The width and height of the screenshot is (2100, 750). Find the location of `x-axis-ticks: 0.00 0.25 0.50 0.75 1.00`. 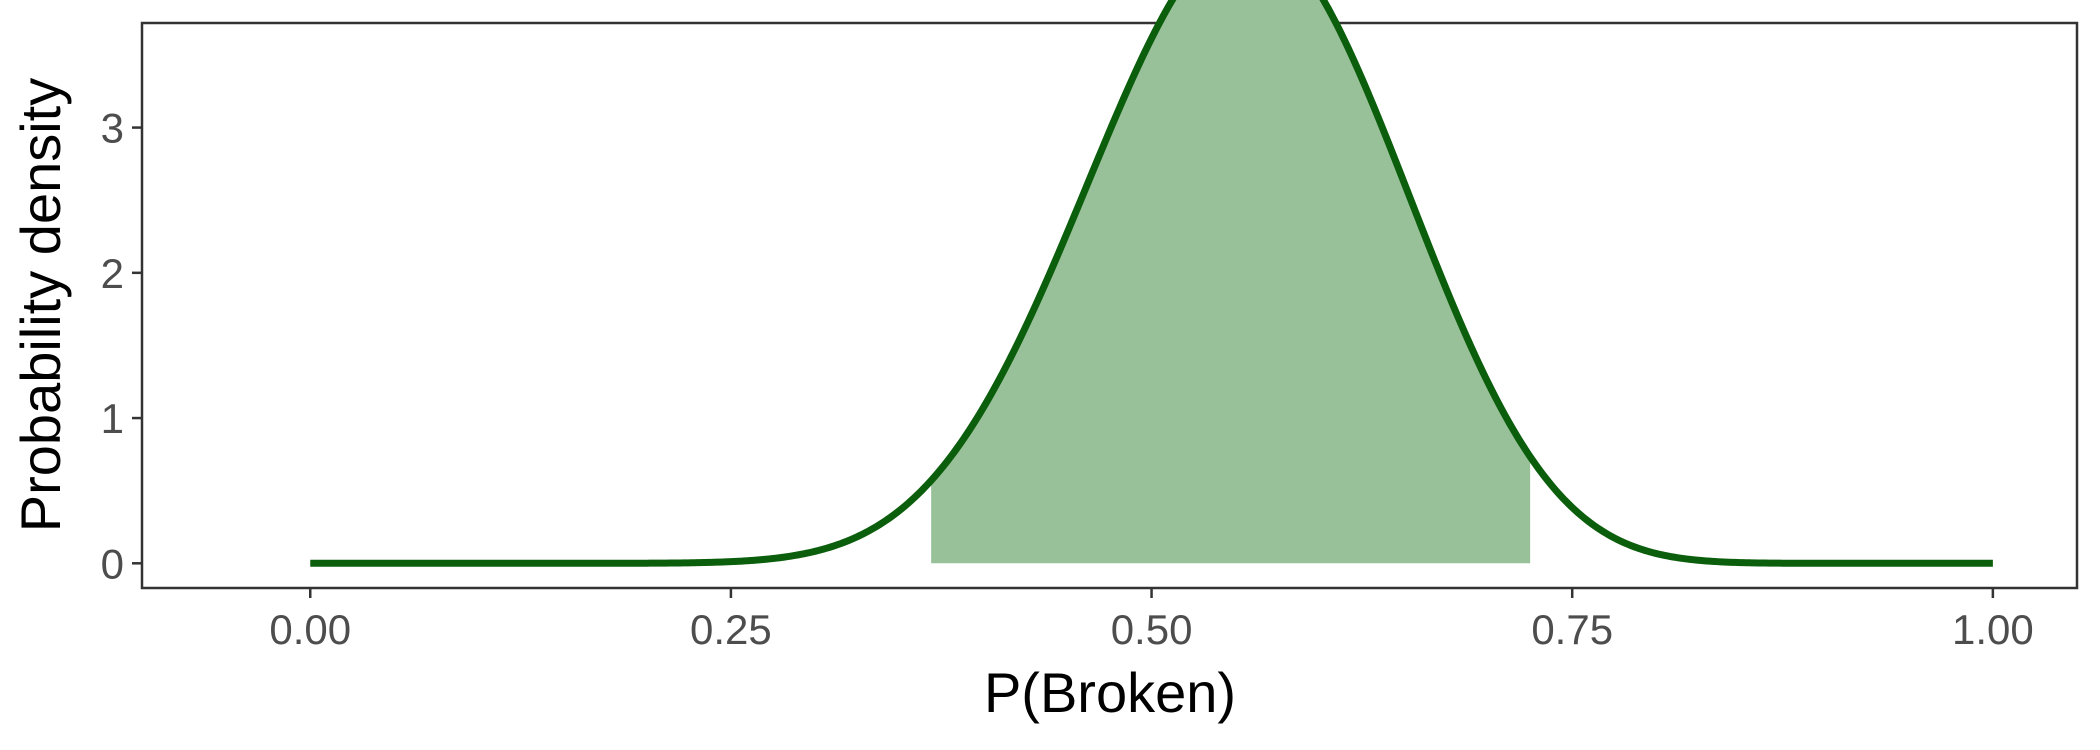

x-axis-ticks: 0.00 0.25 0.50 0.75 1.00 is located at coordinates (1151, 620).